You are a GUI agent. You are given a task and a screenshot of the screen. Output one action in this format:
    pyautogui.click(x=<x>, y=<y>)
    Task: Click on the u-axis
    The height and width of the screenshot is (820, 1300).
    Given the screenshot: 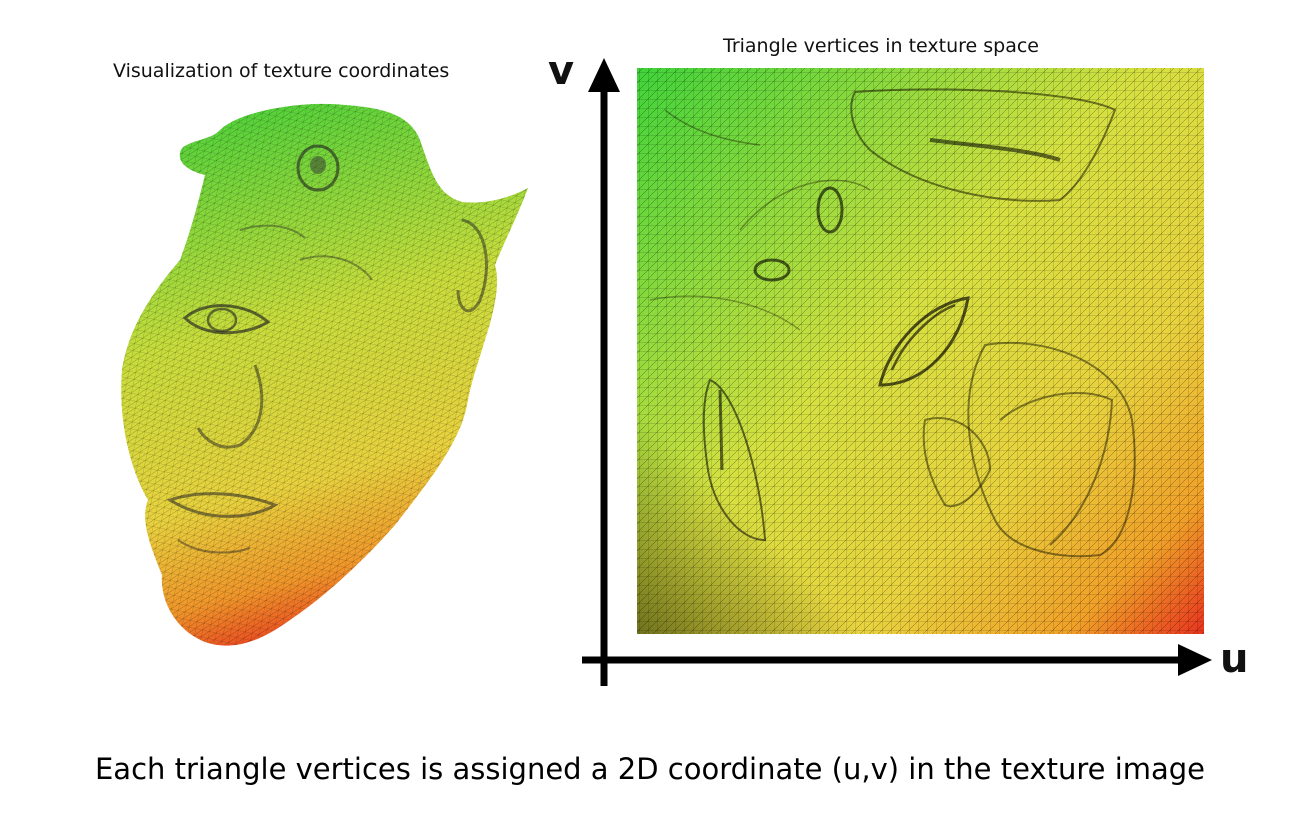 What is the action you would take?
    pyautogui.click(x=897, y=660)
    